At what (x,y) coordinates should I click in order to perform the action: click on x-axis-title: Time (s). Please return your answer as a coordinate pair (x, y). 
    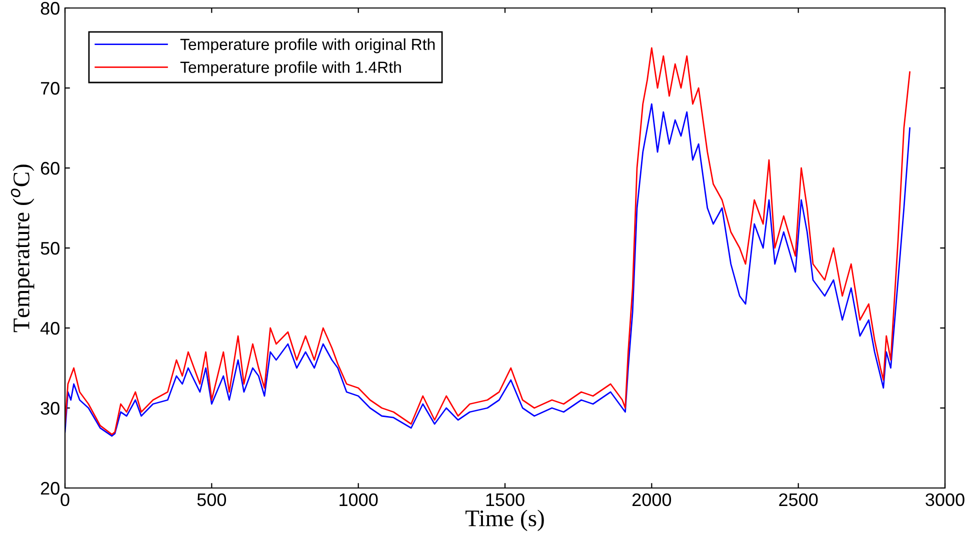
    Looking at the image, I should click on (505, 521).